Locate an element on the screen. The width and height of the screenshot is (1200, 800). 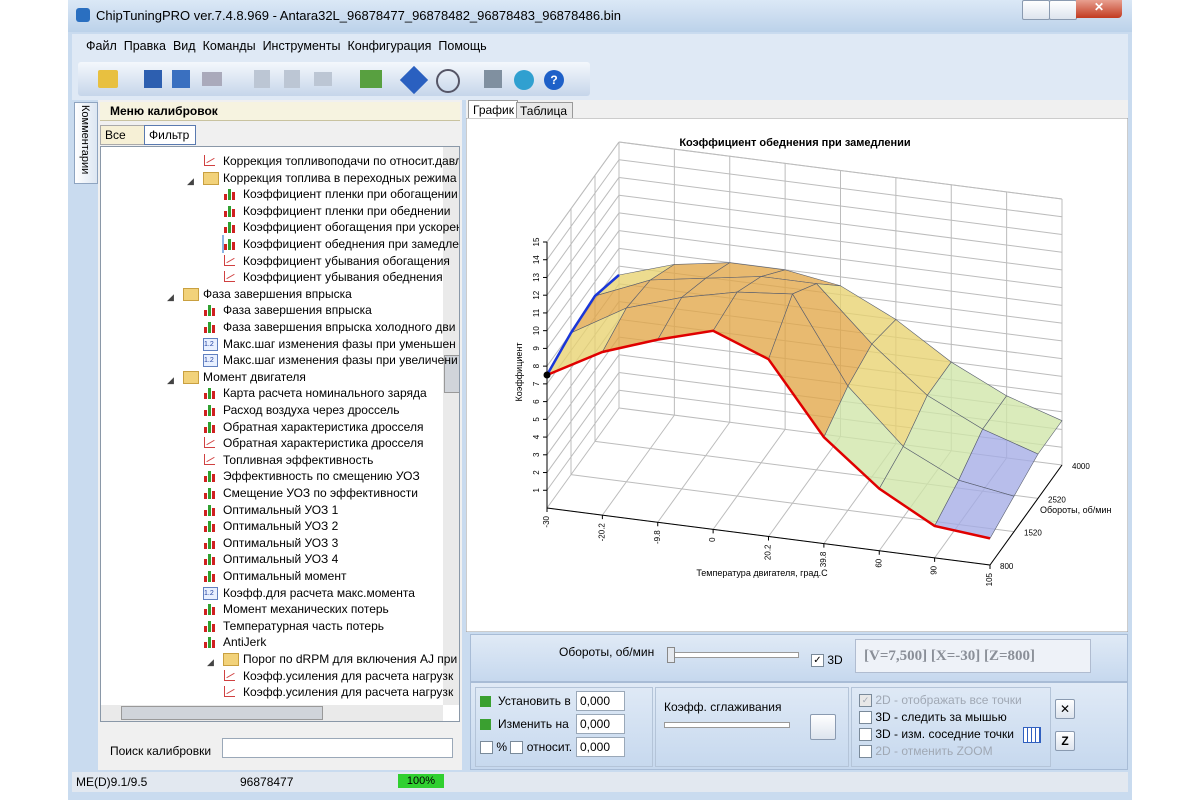
expand-arrow: ◢ is located at coordinates (170, 380).